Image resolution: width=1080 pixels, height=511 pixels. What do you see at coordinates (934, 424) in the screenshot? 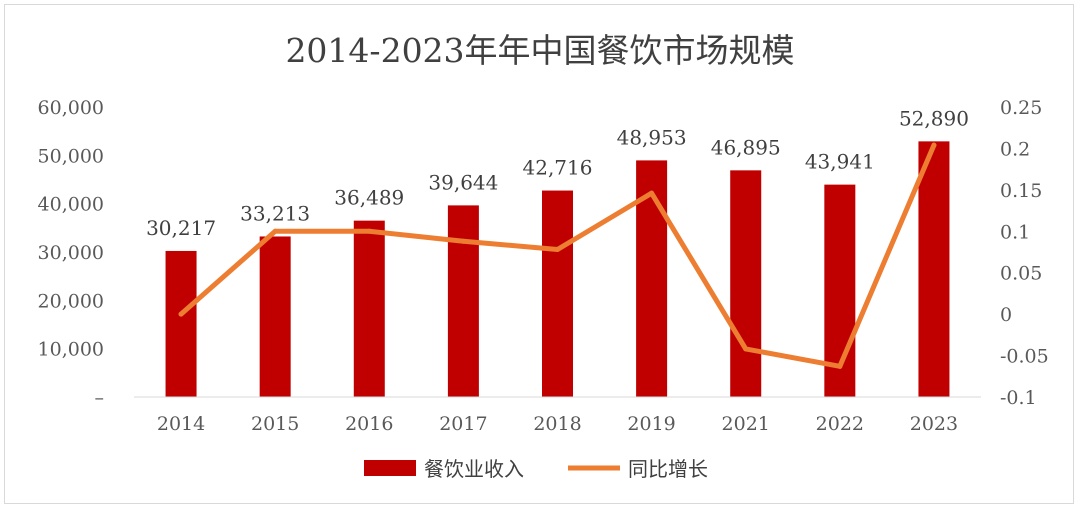
I see `x-tick-label: 2023` at bounding box center [934, 424].